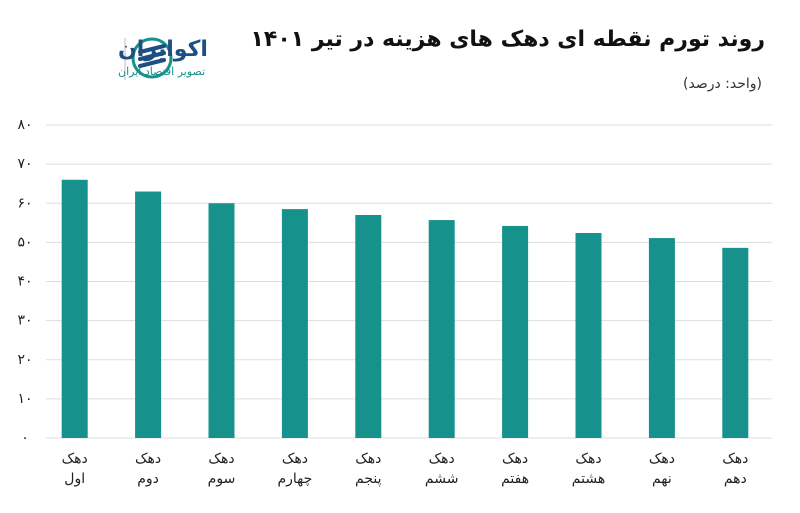 The width and height of the screenshot is (800, 513). Describe the element at coordinates (368, 469) in the screenshot. I see `x-tick-label: دهک پنجم` at that location.